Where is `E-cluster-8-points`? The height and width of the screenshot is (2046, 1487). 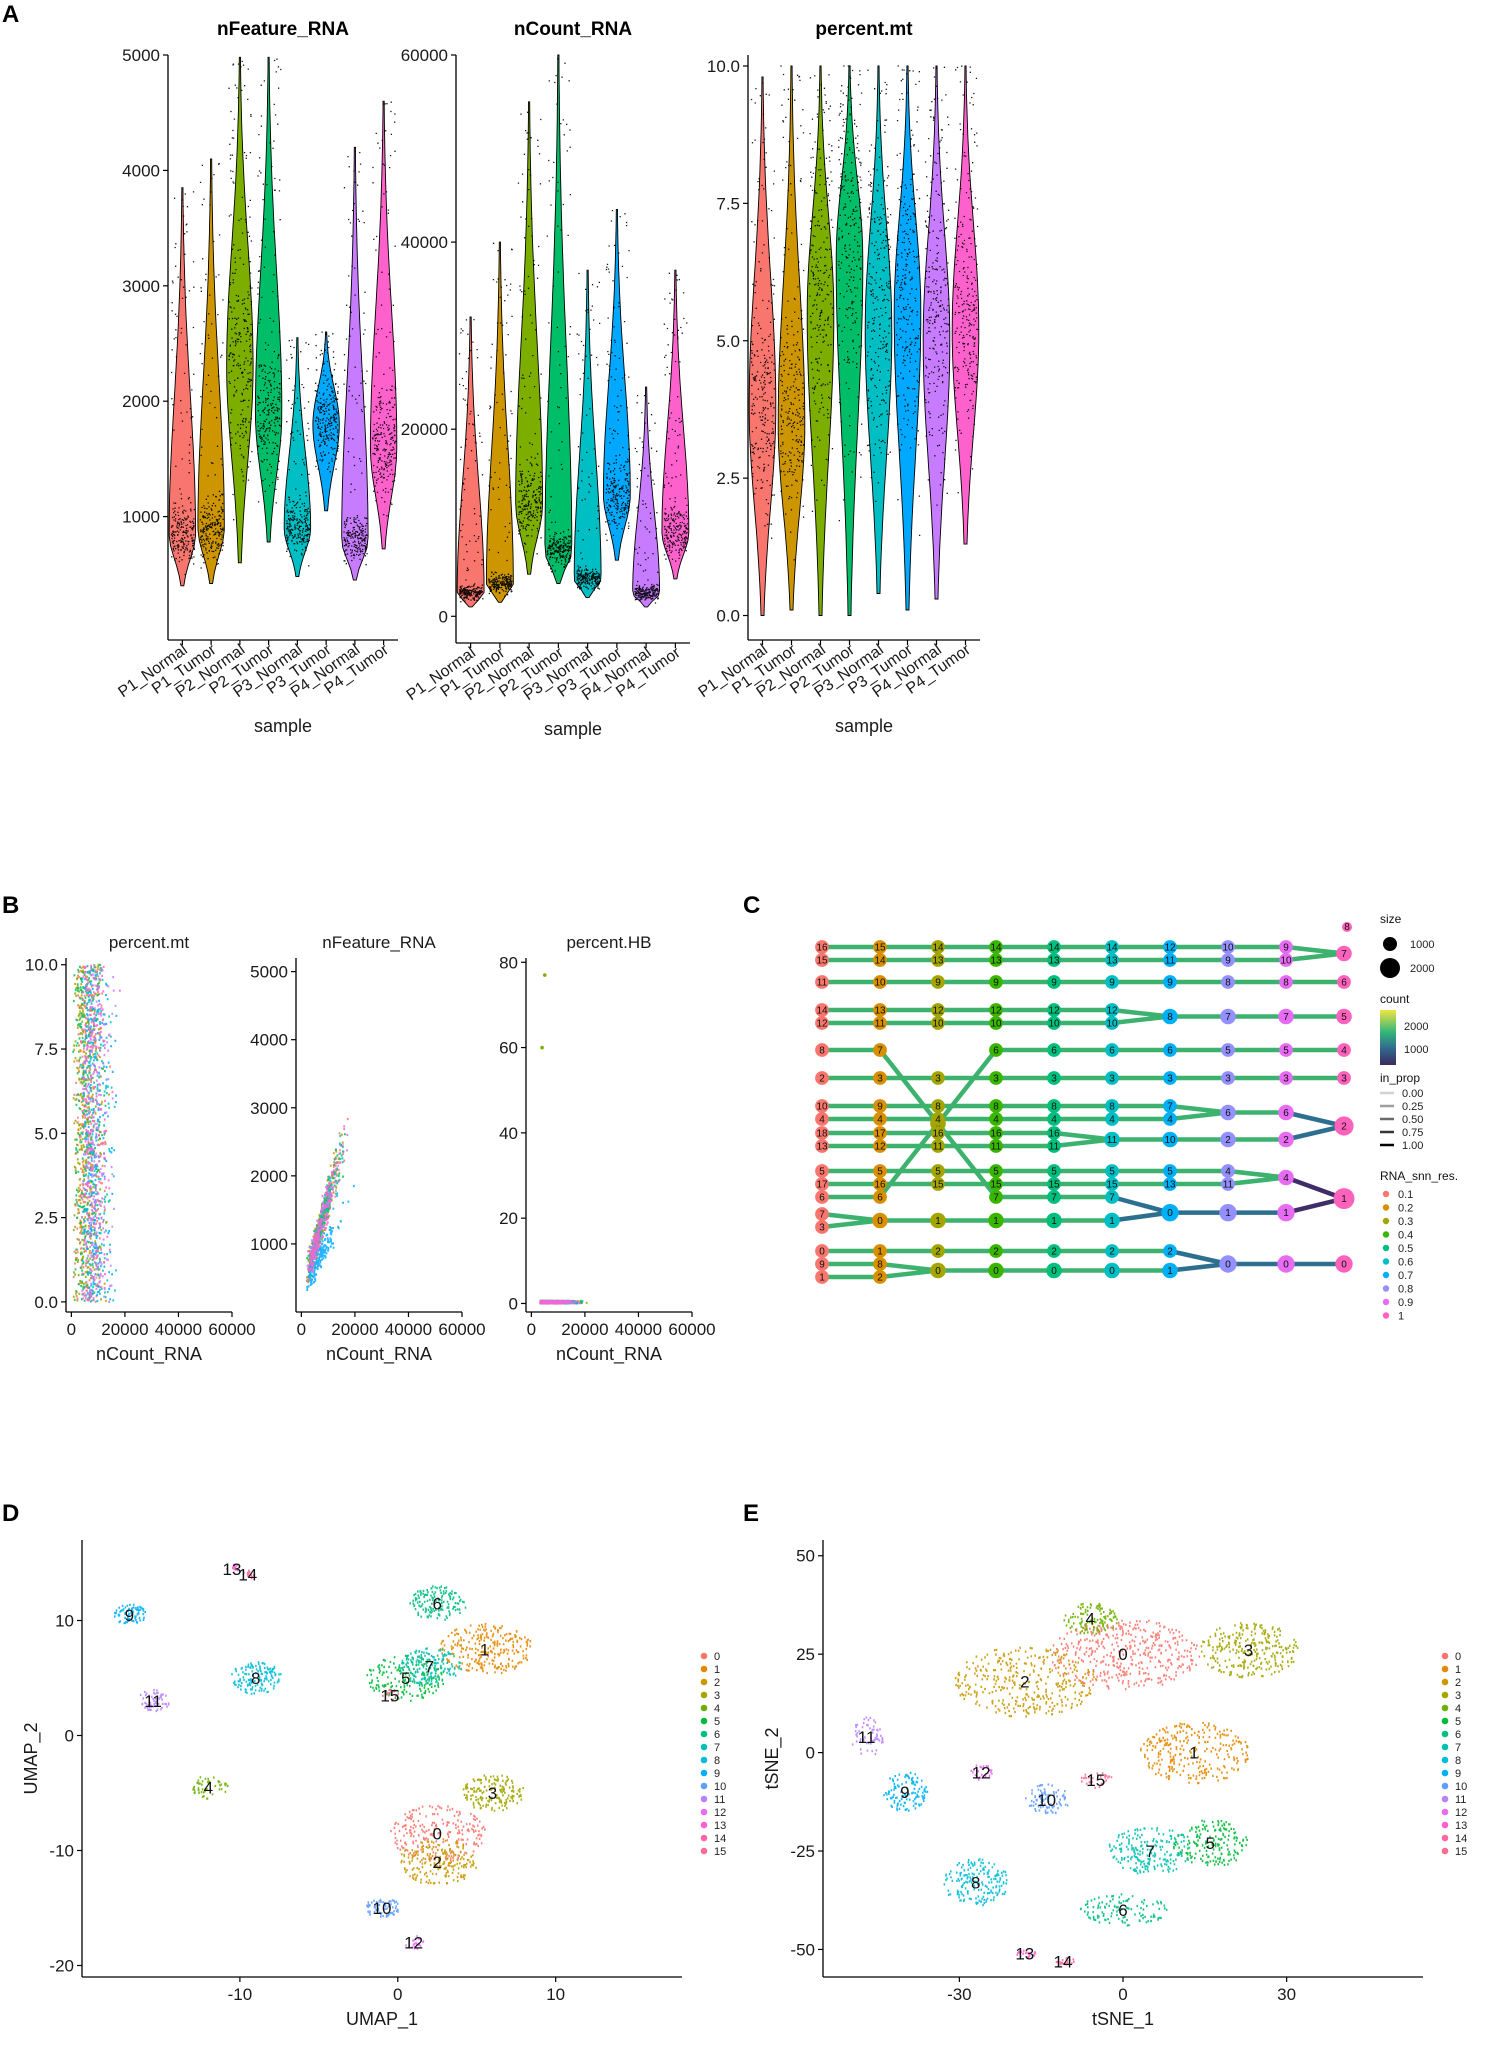 E-cluster-8-points is located at coordinates (975, 1882).